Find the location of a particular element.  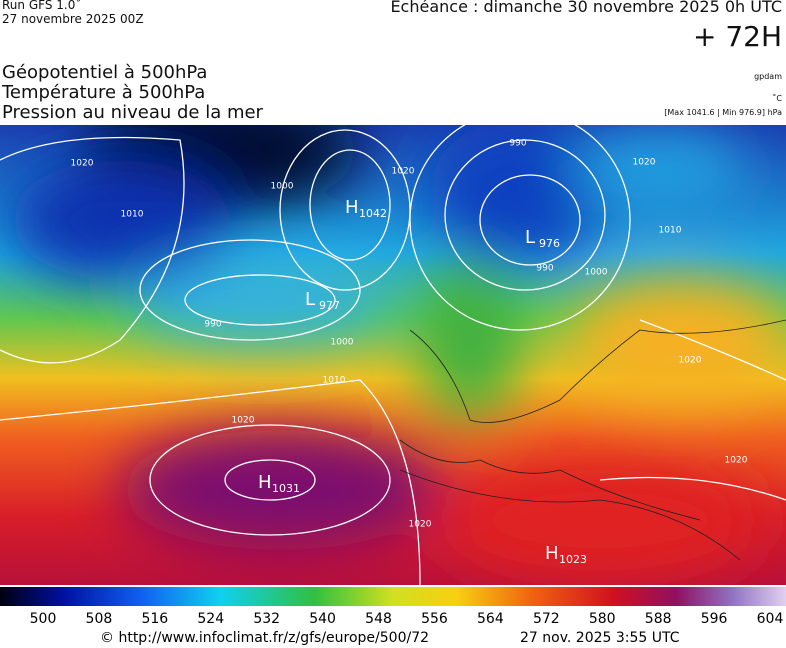

center-value: 1031 is located at coordinates (286, 488).